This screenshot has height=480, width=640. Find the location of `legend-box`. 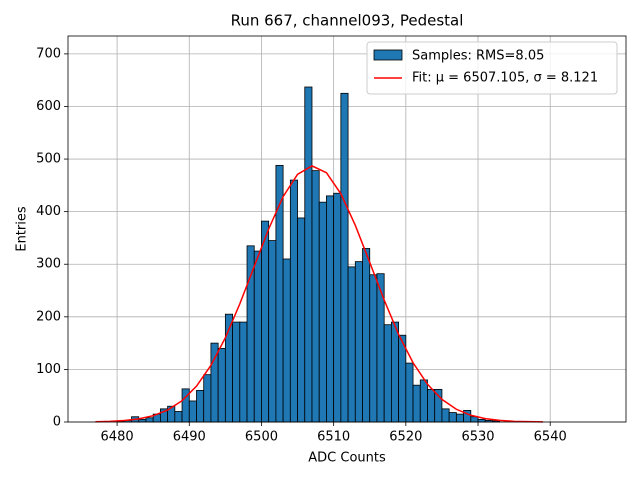

legend-box is located at coordinates (492, 68).